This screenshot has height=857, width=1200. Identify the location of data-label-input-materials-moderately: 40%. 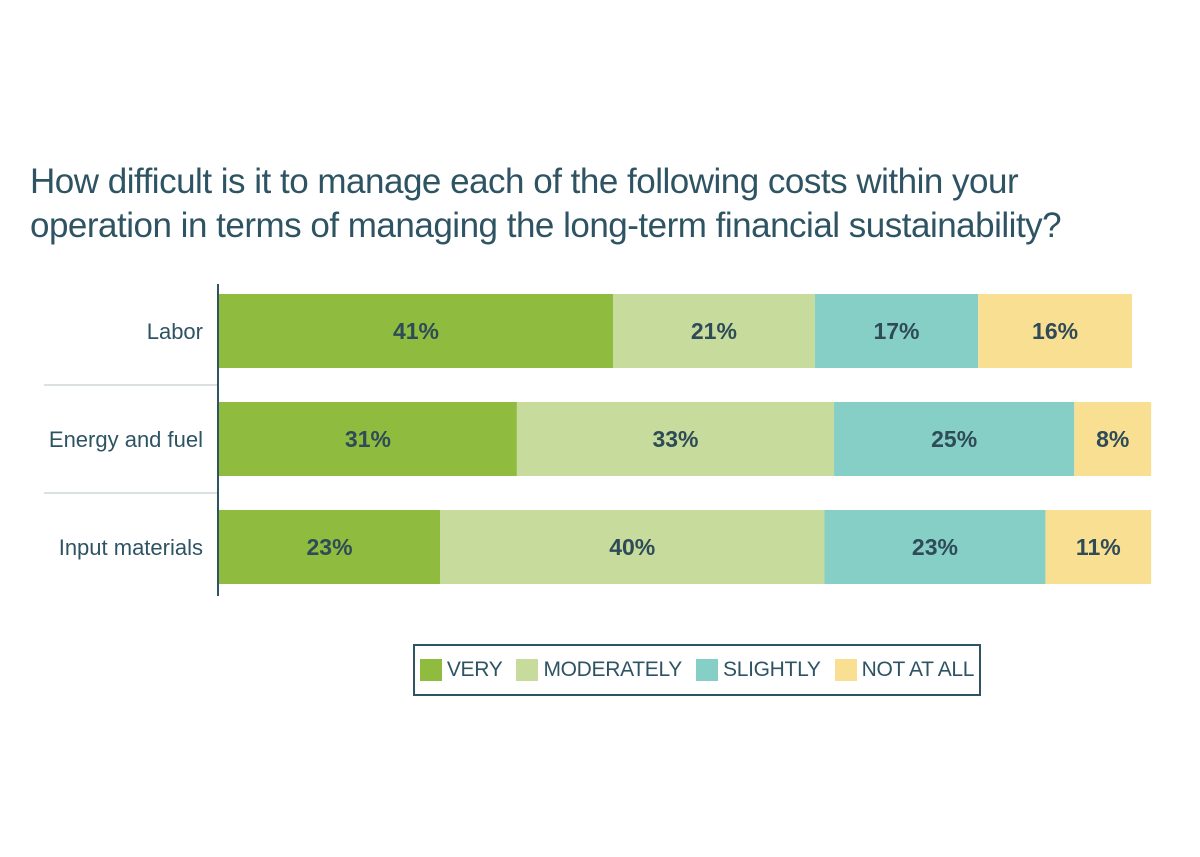
(632, 547).